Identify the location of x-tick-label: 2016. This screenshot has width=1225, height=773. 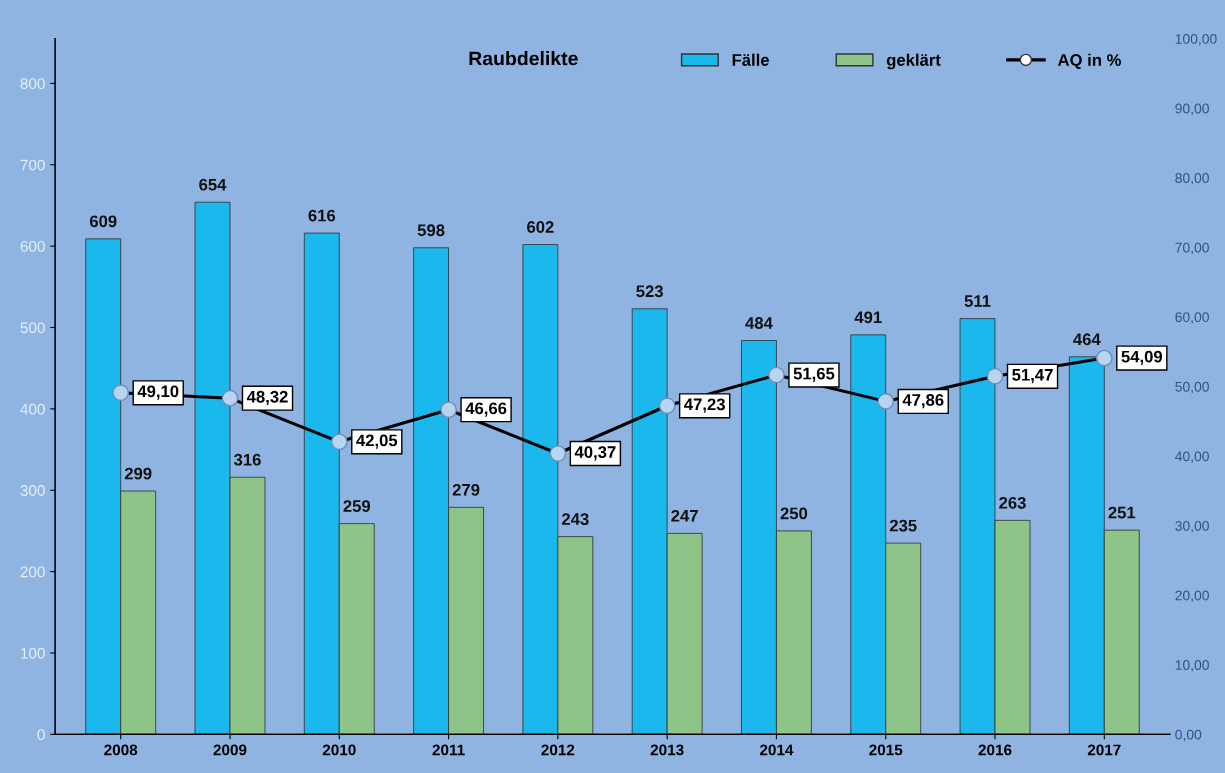
(995, 750).